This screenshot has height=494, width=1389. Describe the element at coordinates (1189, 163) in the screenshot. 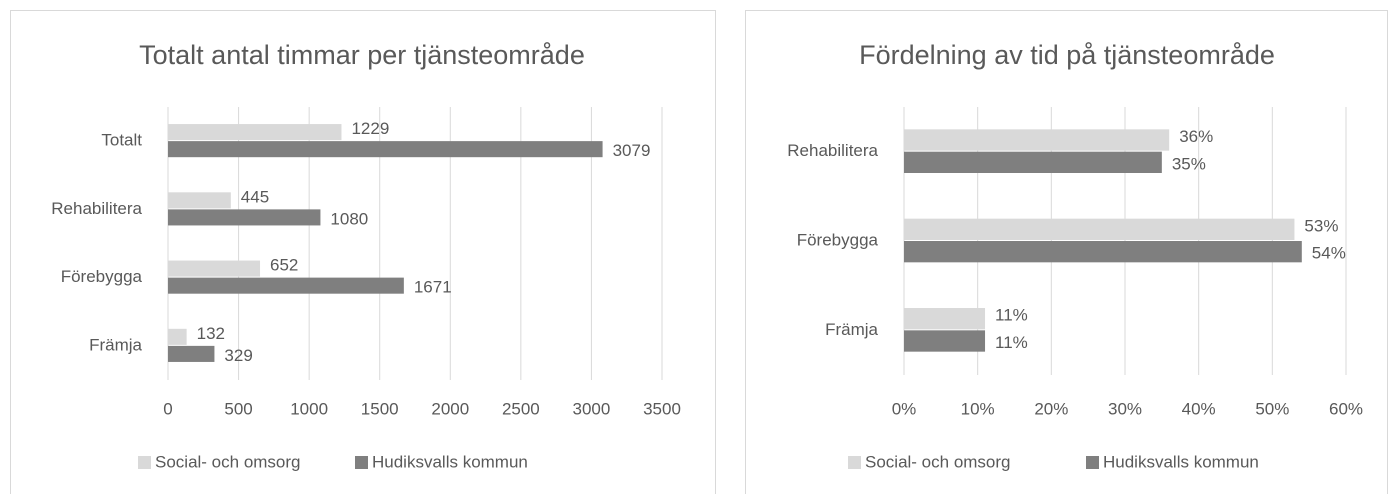

I see `data-label: 35%` at that location.